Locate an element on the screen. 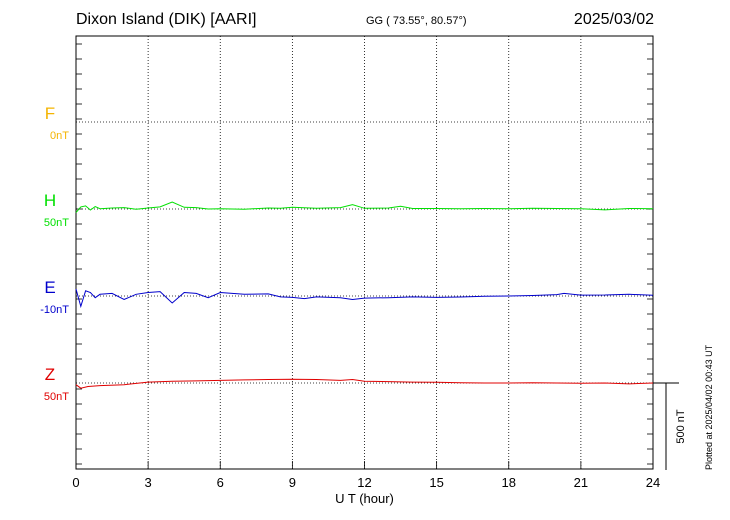 Image resolution: width=730 pixels, height=520 pixels. x-tick-label: 12 is located at coordinates (364, 482).